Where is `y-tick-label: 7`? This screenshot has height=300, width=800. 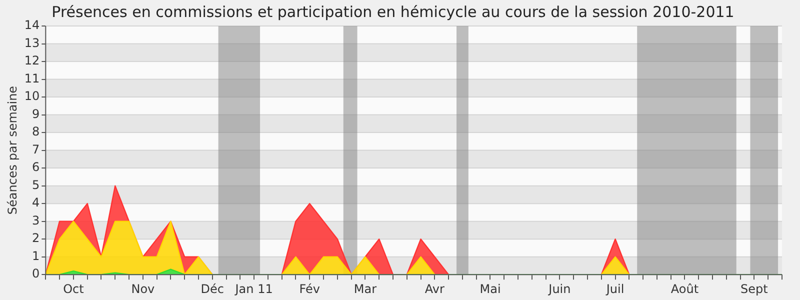 y-tick-label: 7 is located at coordinates (36, 149).